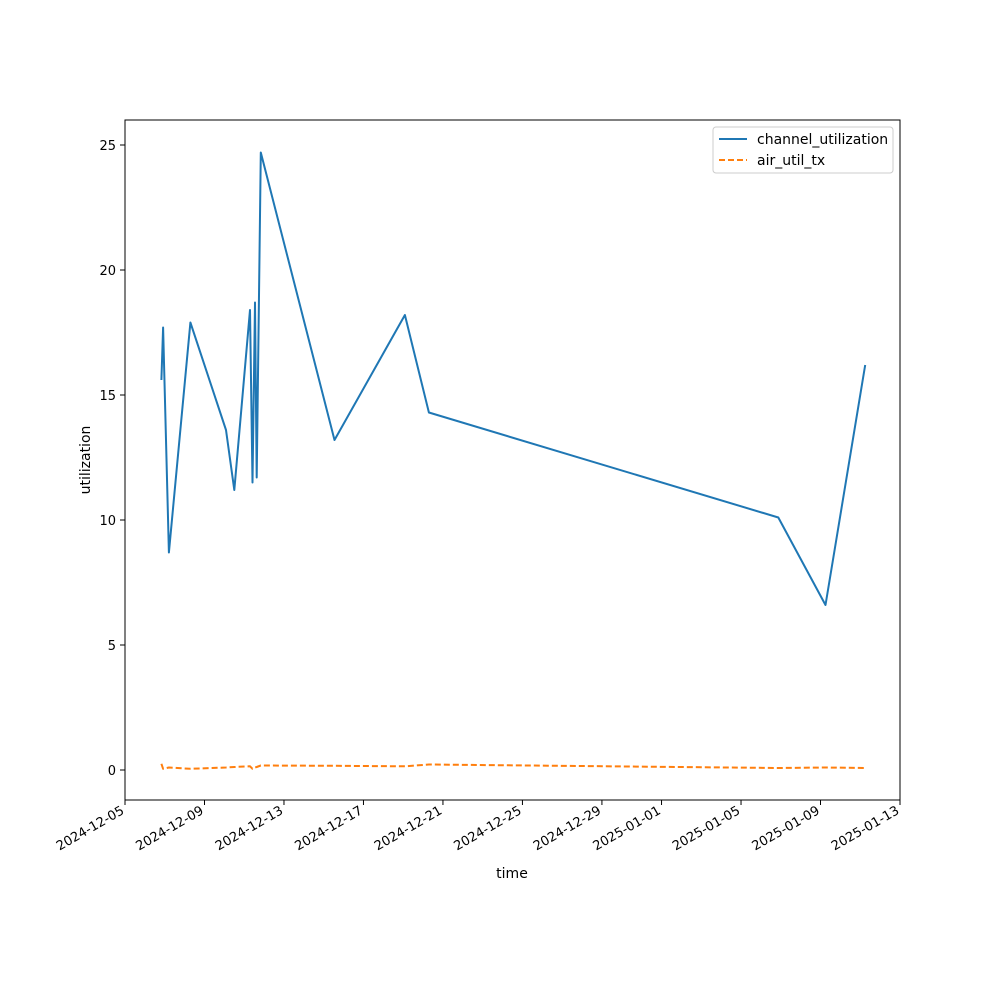 This screenshot has width=1000, height=1000. What do you see at coordinates (408, 828) in the screenshot?
I see `x-tick-label: 2024-12-21` at bounding box center [408, 828].